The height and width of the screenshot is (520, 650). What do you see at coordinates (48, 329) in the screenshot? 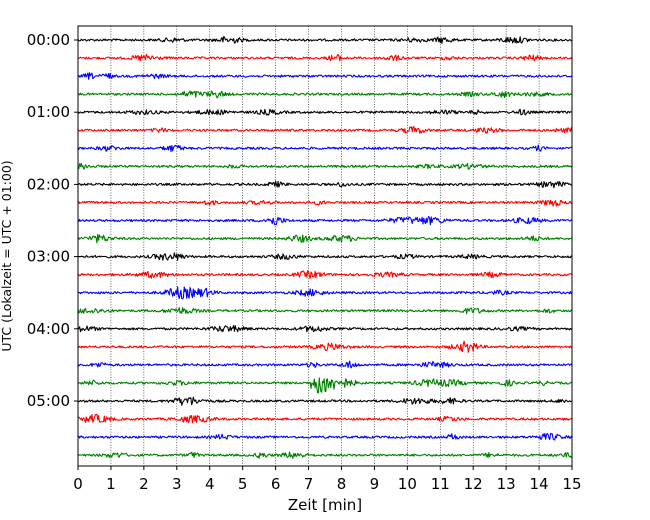
I see `y-tick-label: 04:00` at bounding box center [48, 329].